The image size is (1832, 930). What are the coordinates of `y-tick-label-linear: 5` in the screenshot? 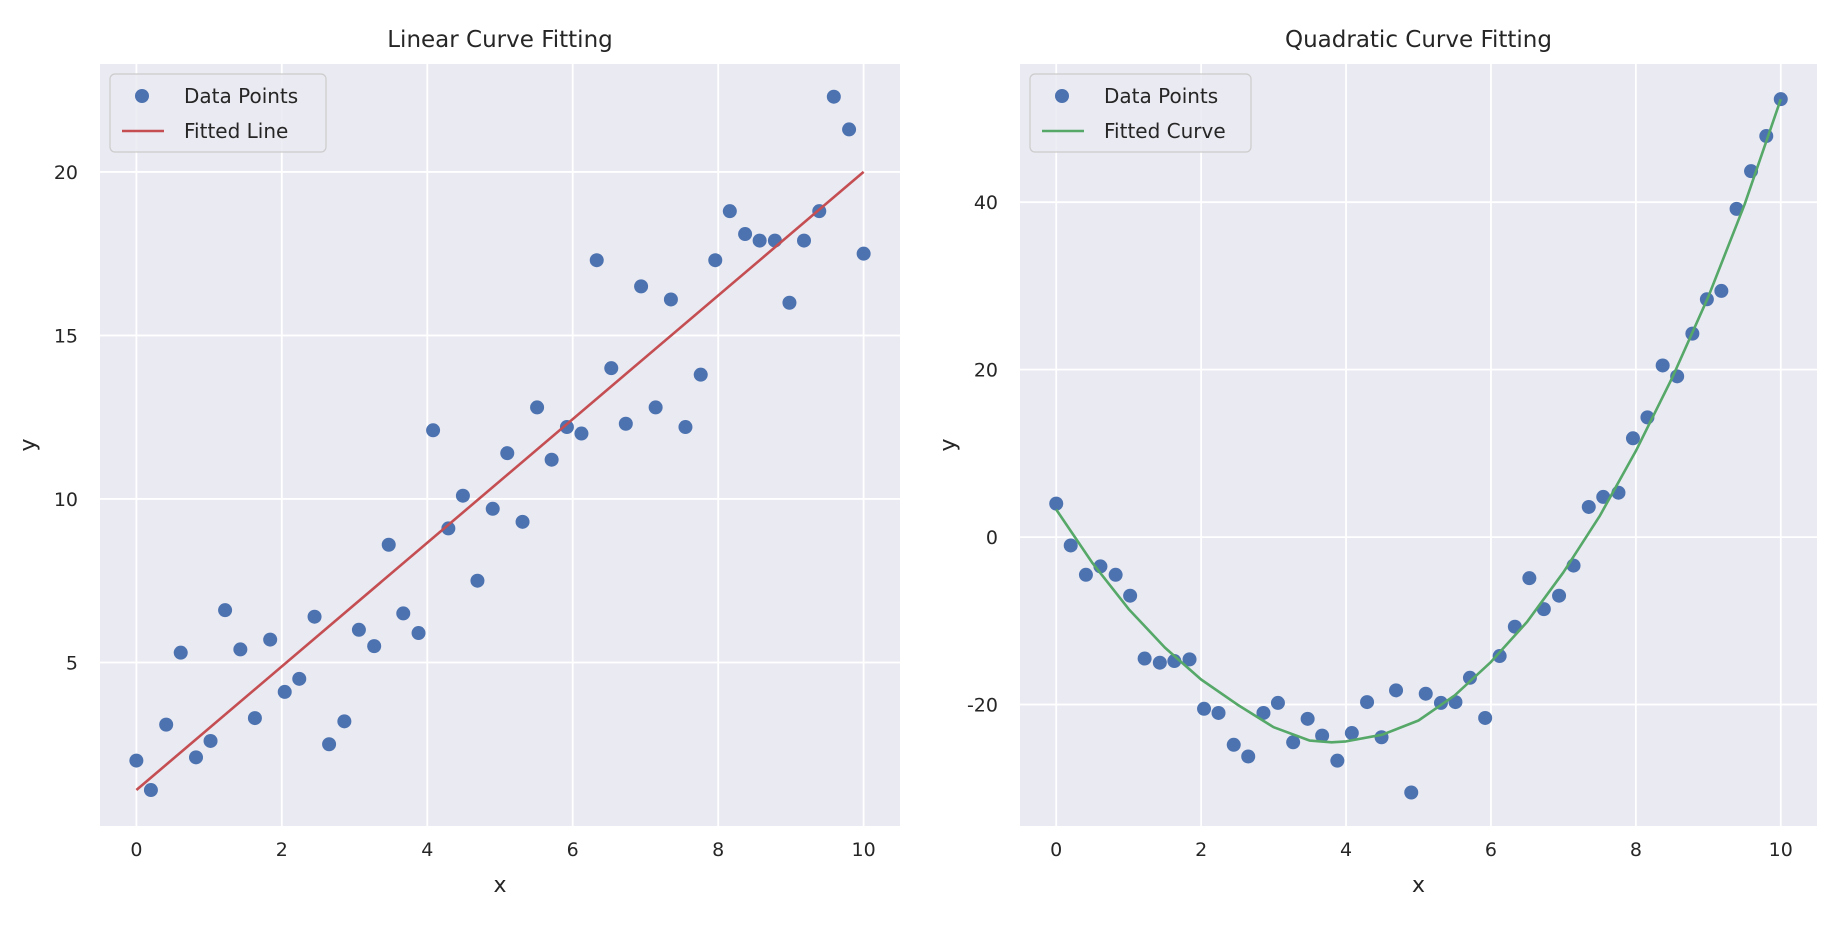 It's located at (72, 663).